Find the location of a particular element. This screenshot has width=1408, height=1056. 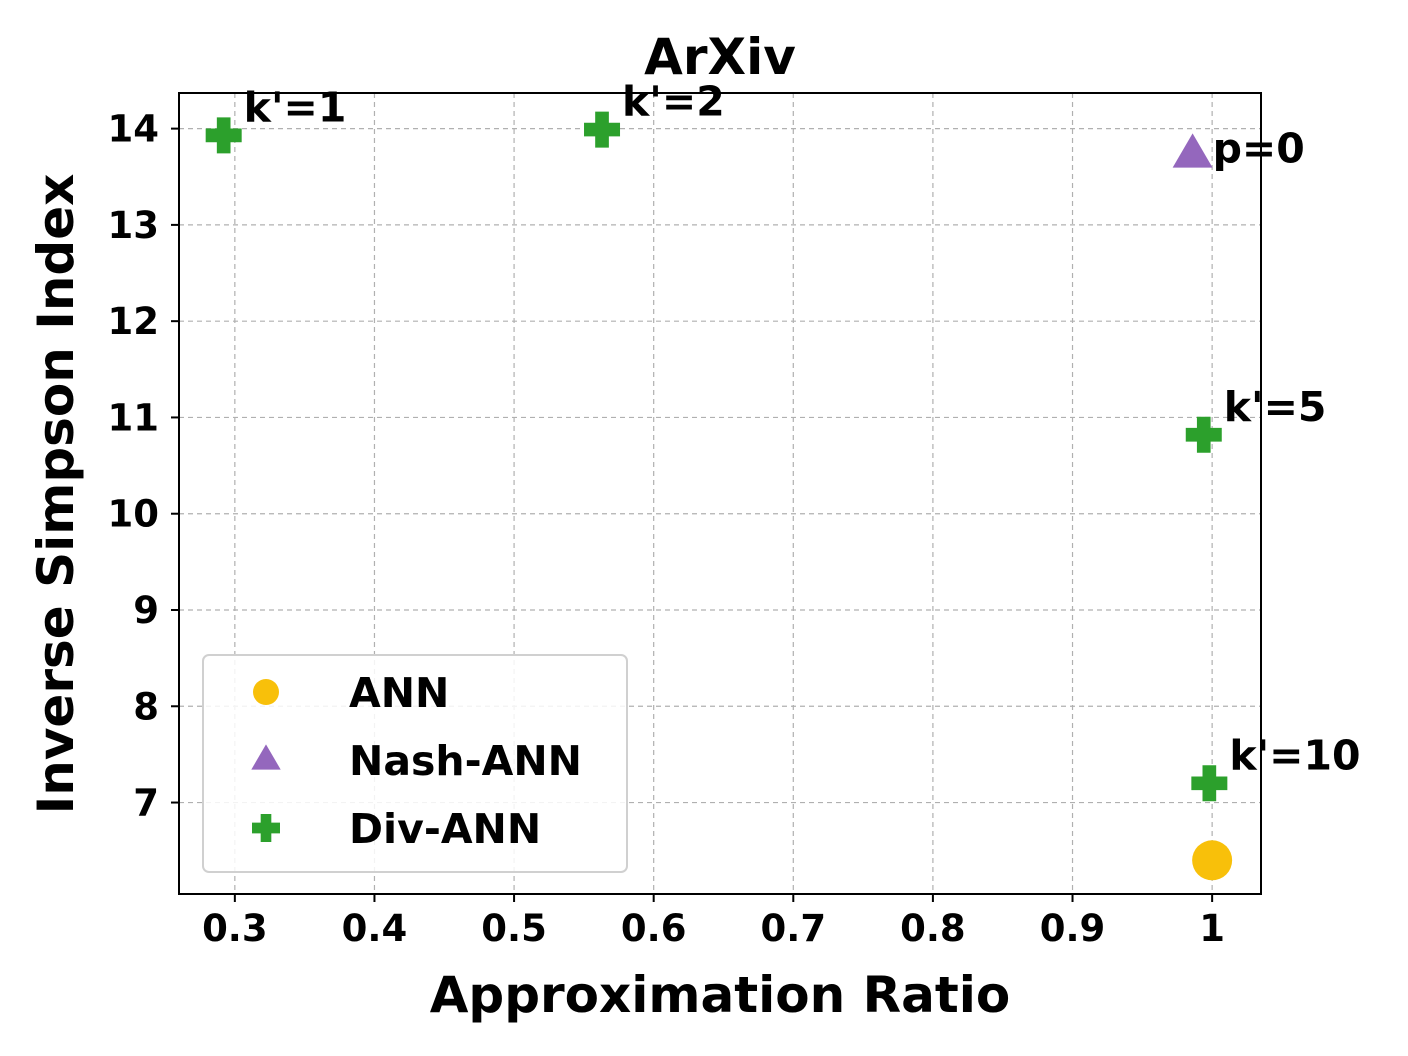

legend-ann-icon is located at coordinates (266, 692).